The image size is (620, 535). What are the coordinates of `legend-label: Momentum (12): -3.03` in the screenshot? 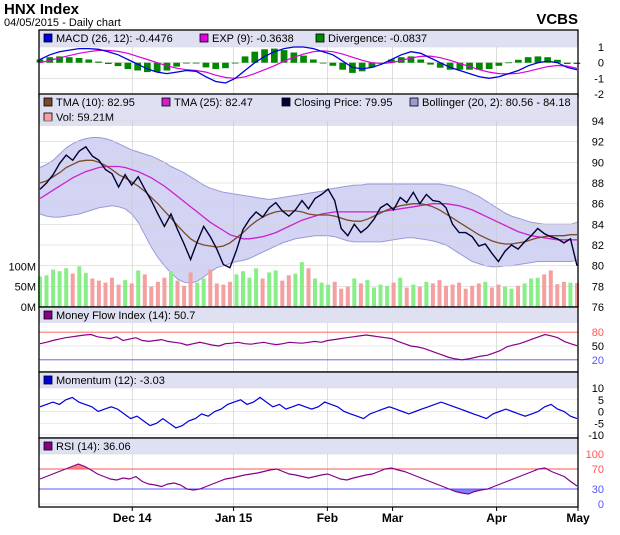 It's located at (110, 381).